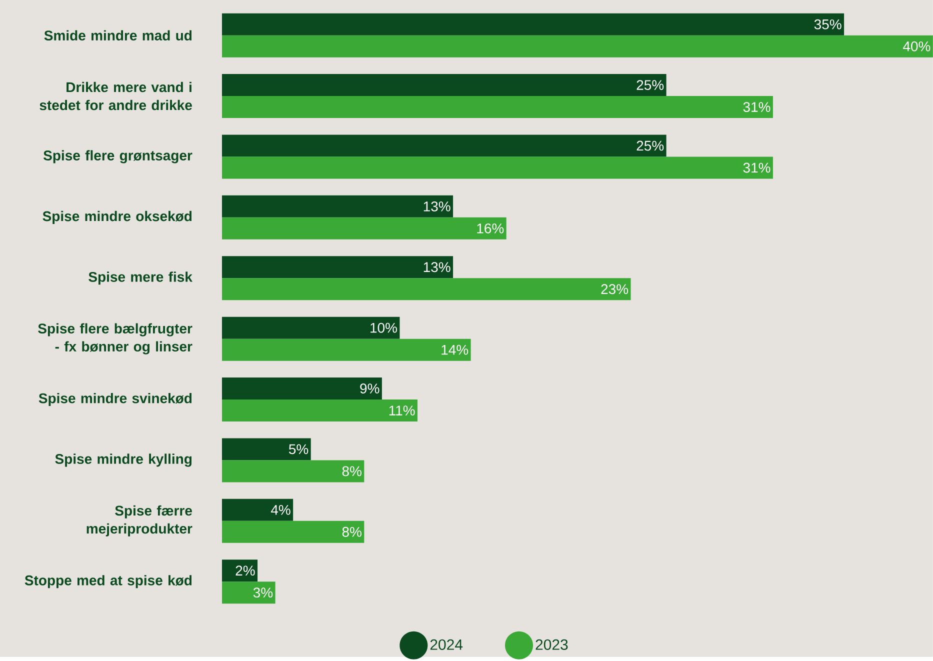 This screenshot has height=661, width=933. I want to click on legend-label: 2024, so click(446, 644).